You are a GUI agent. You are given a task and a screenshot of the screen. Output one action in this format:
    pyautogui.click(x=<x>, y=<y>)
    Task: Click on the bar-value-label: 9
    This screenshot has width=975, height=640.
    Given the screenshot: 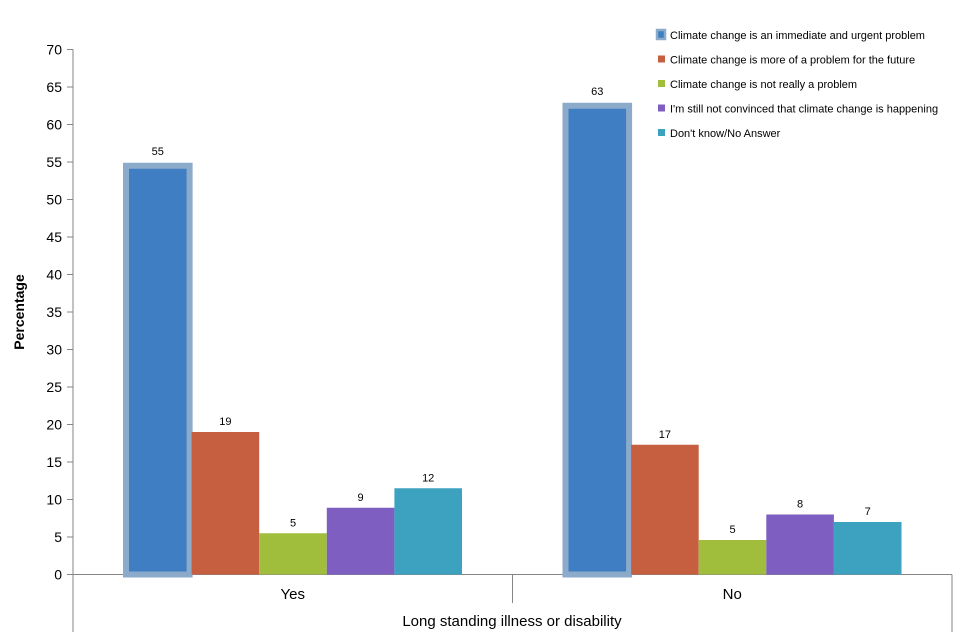 What is the action you would take?
    pyautogui.click(x=361, y=498)
    